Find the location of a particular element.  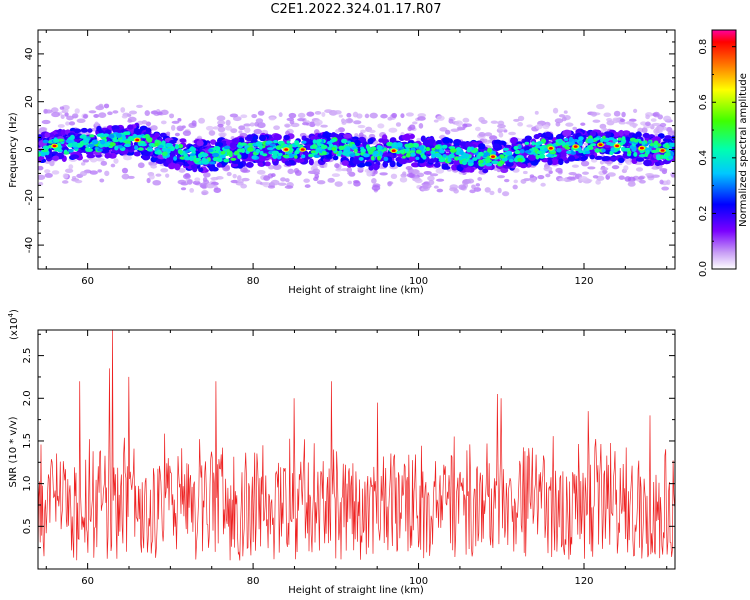

spectrogram-ytick-label: -20 is located at coordinates (29, 197).